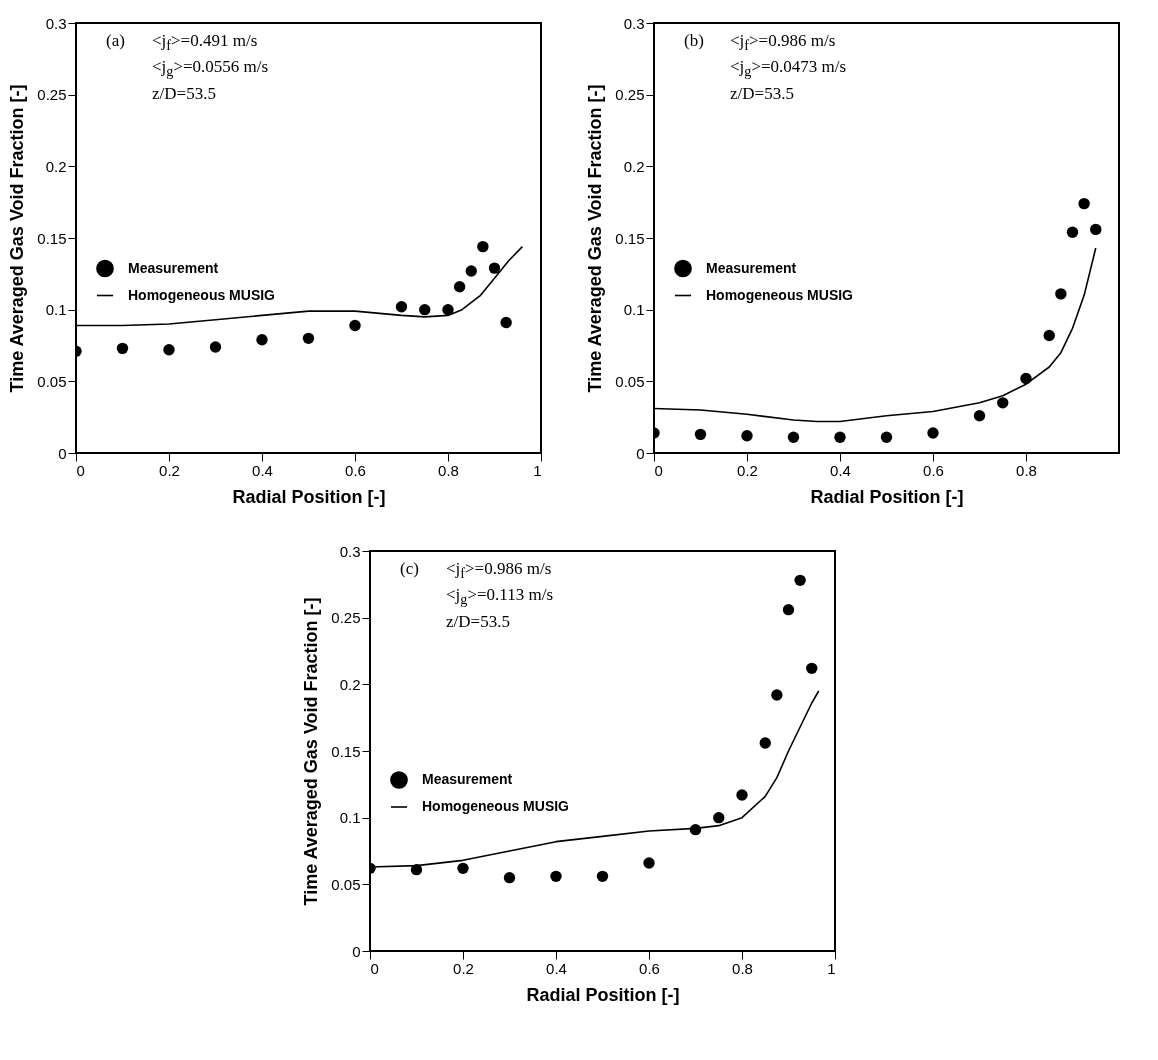 The height and width of the screenshot is (1060, 1158). Describe the element at coordinates (694, 40) in the screenshot. I see `annotation: (b)` at that location.